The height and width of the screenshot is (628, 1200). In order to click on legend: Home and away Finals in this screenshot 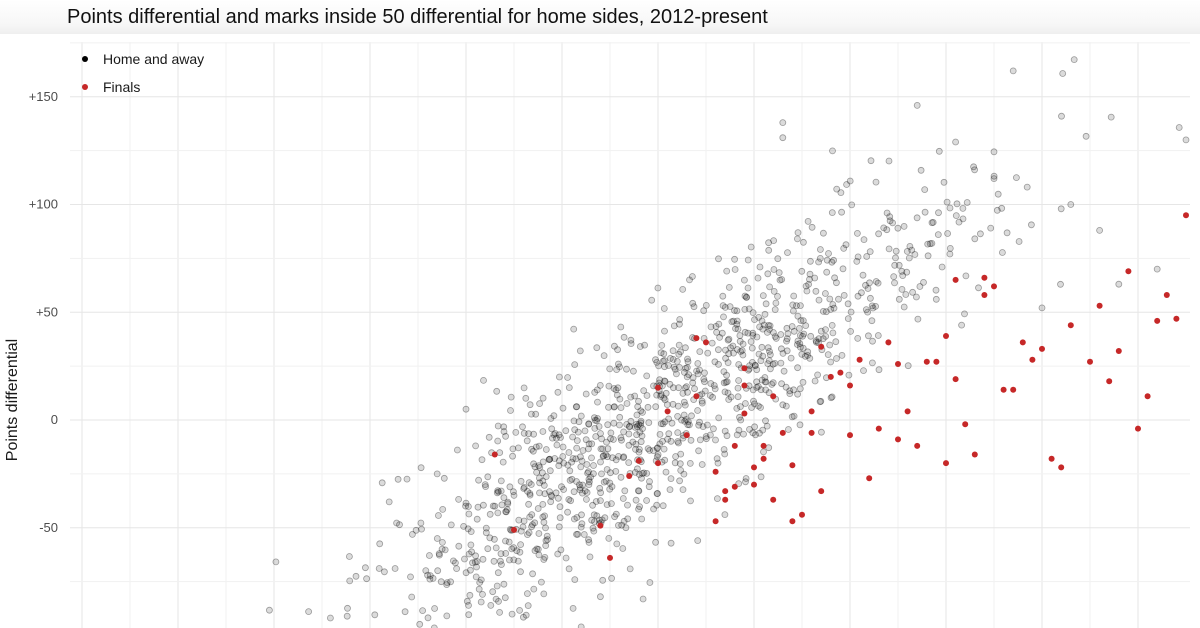, I will do `click(143, 73)`.